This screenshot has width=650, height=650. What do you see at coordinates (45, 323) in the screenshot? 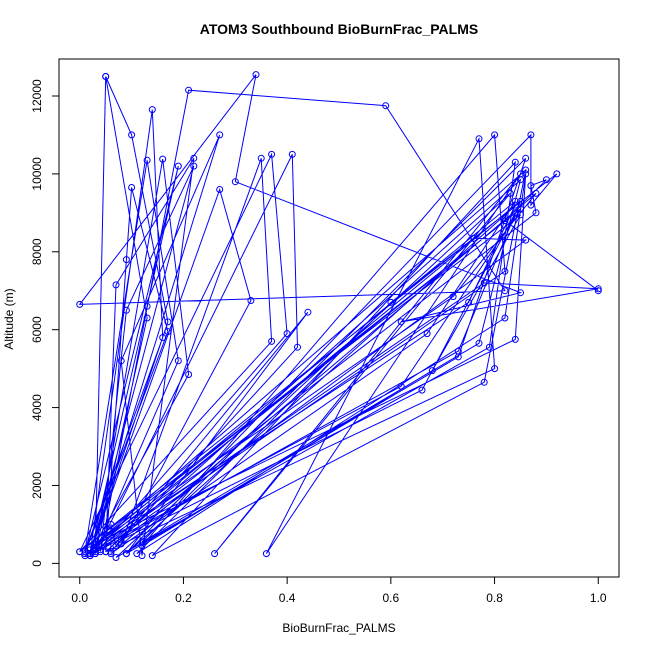
I see `y-axis: 0 2000 4000 6000 8000 10000 12000` at bounding box center [45, 323].